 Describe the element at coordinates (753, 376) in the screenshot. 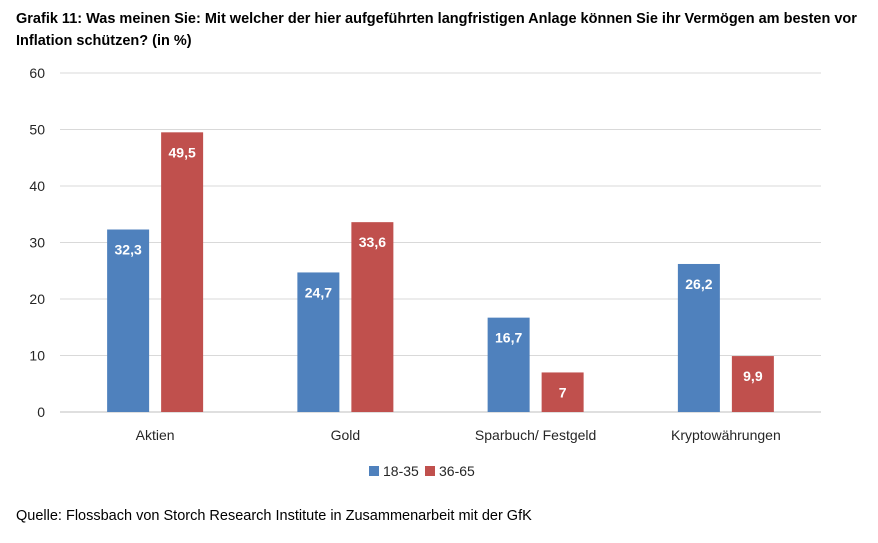

I see `data-label: 9,9` at that location.